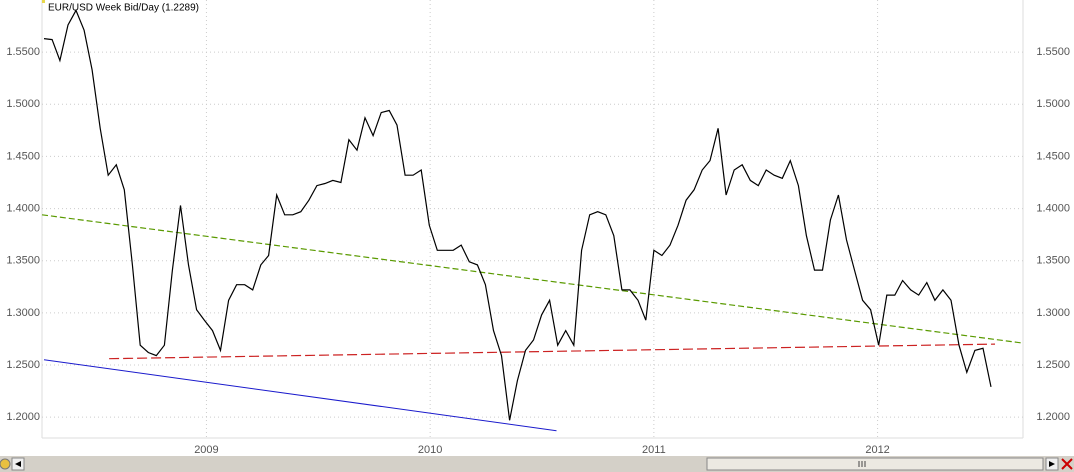 The width and height of the screenshot is (1074, 472). I want to click on chart-title: EUR/USD Week Bid/Day (1.2289), so click(123, 8).